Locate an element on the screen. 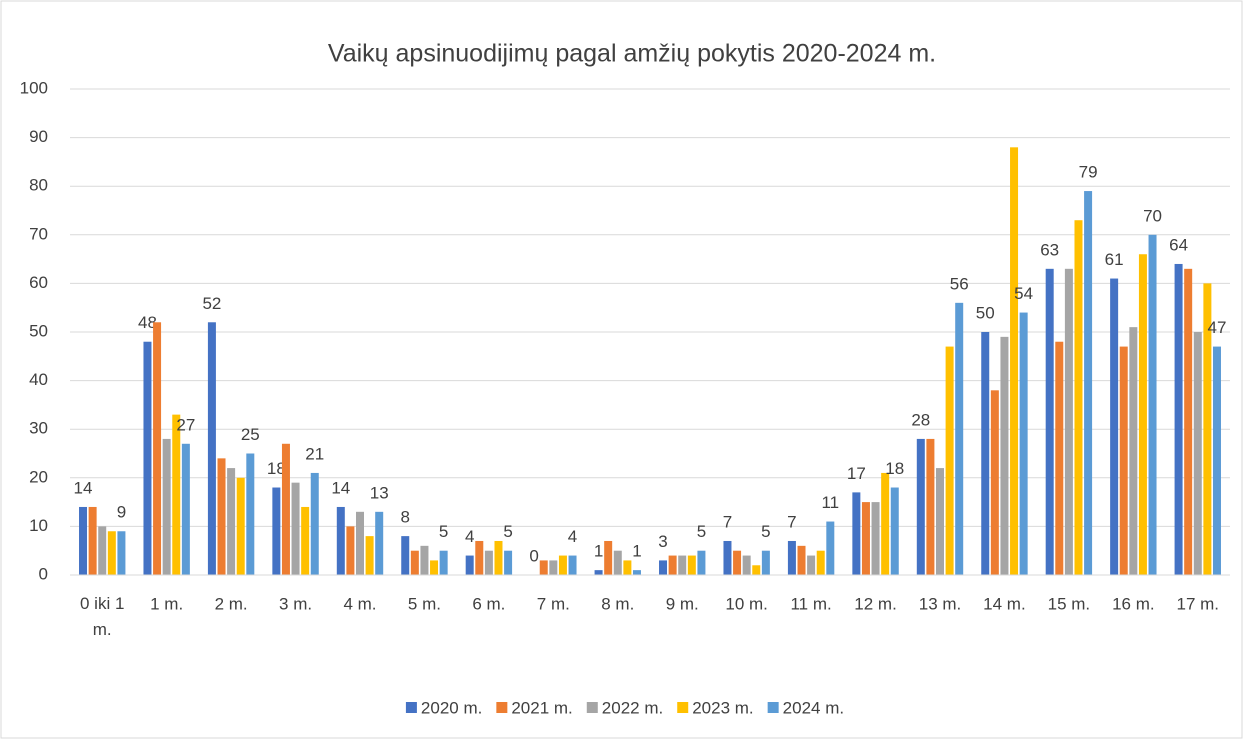 The width and height of the screenshot is (1244, 745). legend-label: 2022 m. is located at coordinates (632, 707).